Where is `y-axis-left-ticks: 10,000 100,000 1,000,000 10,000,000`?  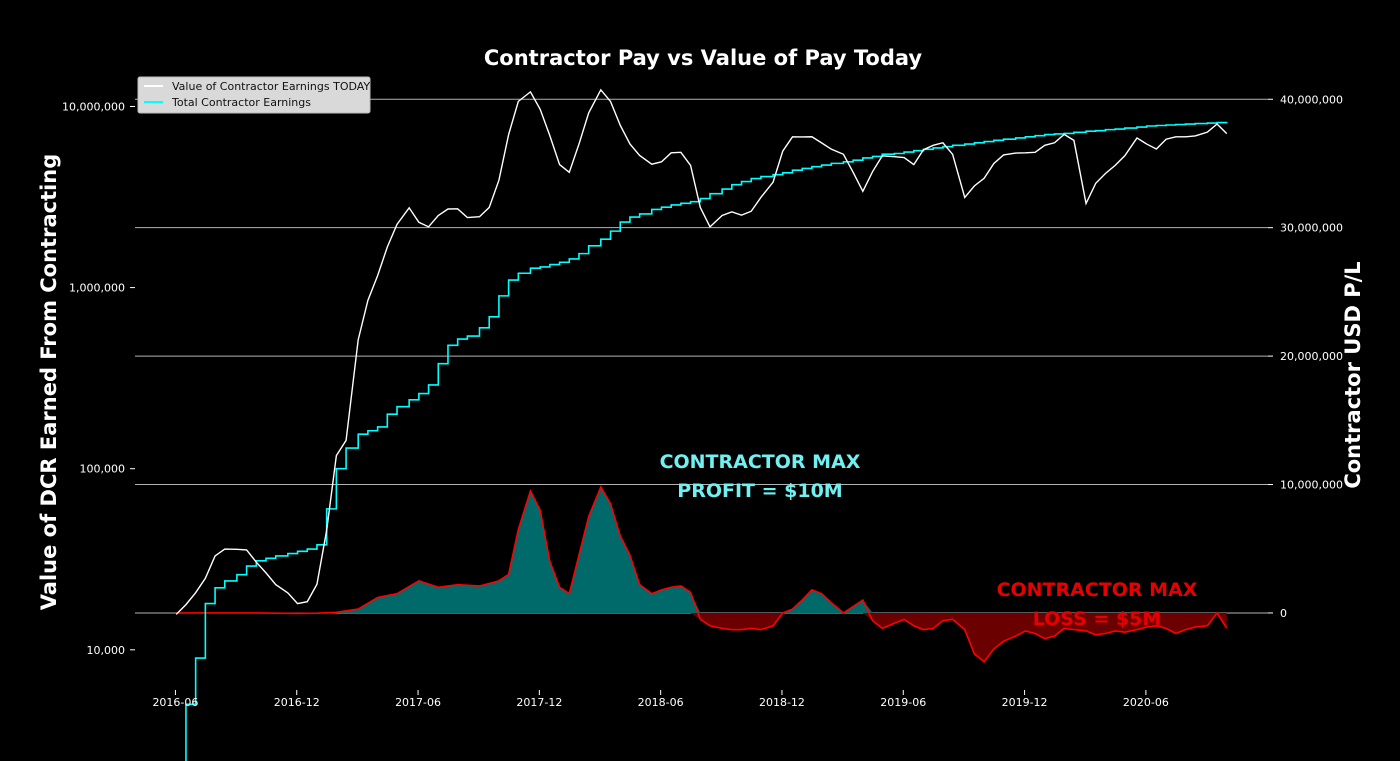
y-axis-left-ticks: 10,000 100,000 1,000,000 10,000,000 is located at coordinates (98, 378).